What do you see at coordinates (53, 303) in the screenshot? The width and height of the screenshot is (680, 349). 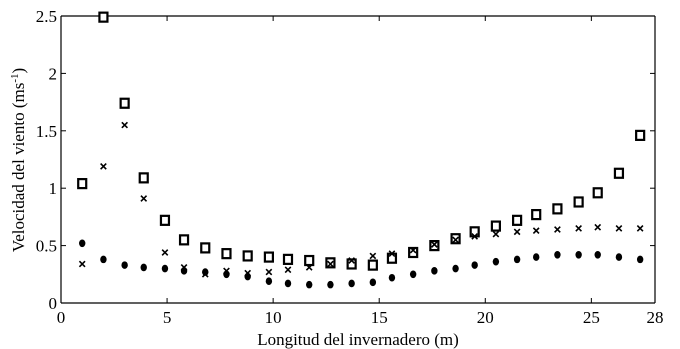 I see `y-tick-label: 0` at bounding box center [53, 303].